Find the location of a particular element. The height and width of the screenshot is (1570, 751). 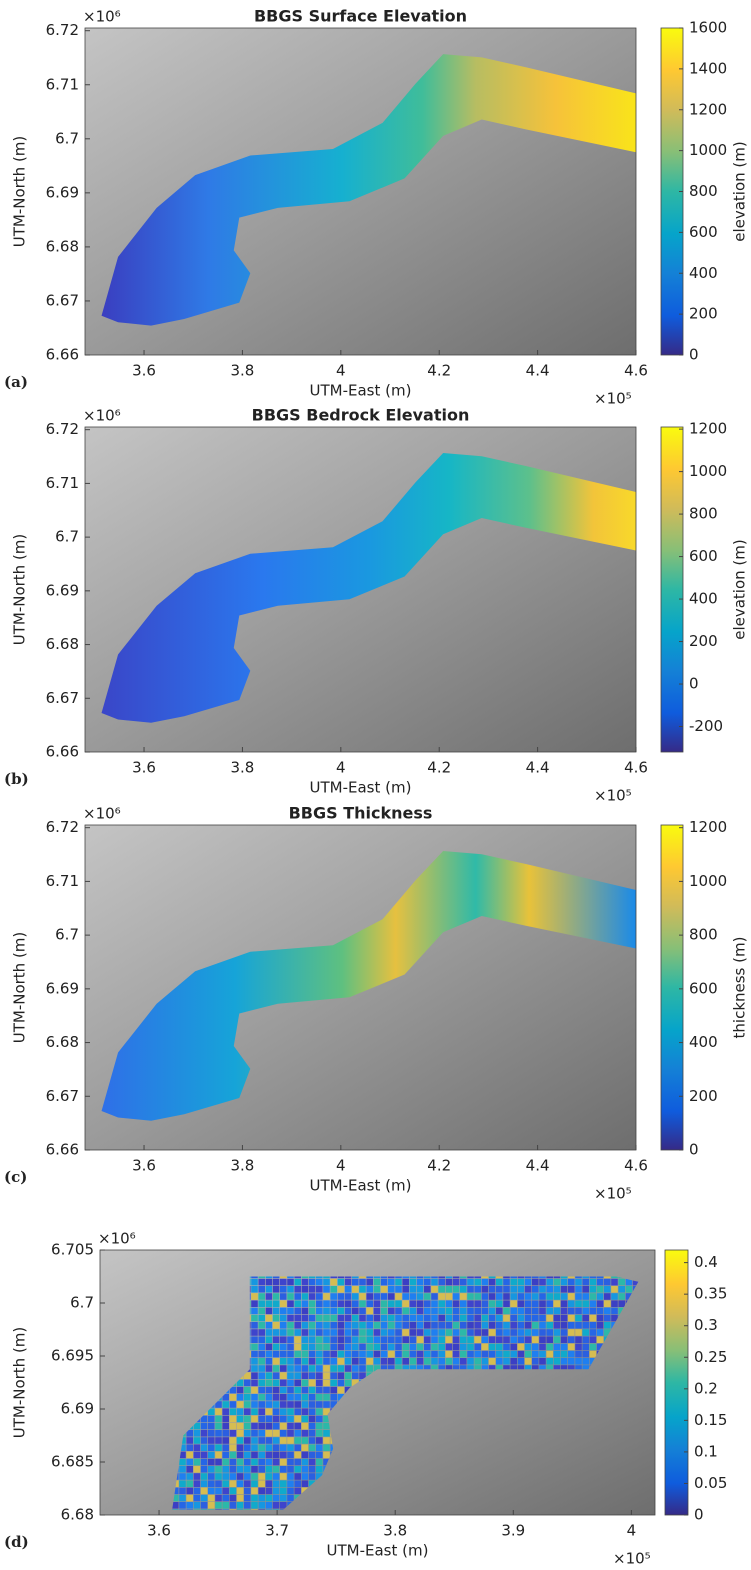

colorbar-tick-label: 1000 is located at coordinates (708, 881).